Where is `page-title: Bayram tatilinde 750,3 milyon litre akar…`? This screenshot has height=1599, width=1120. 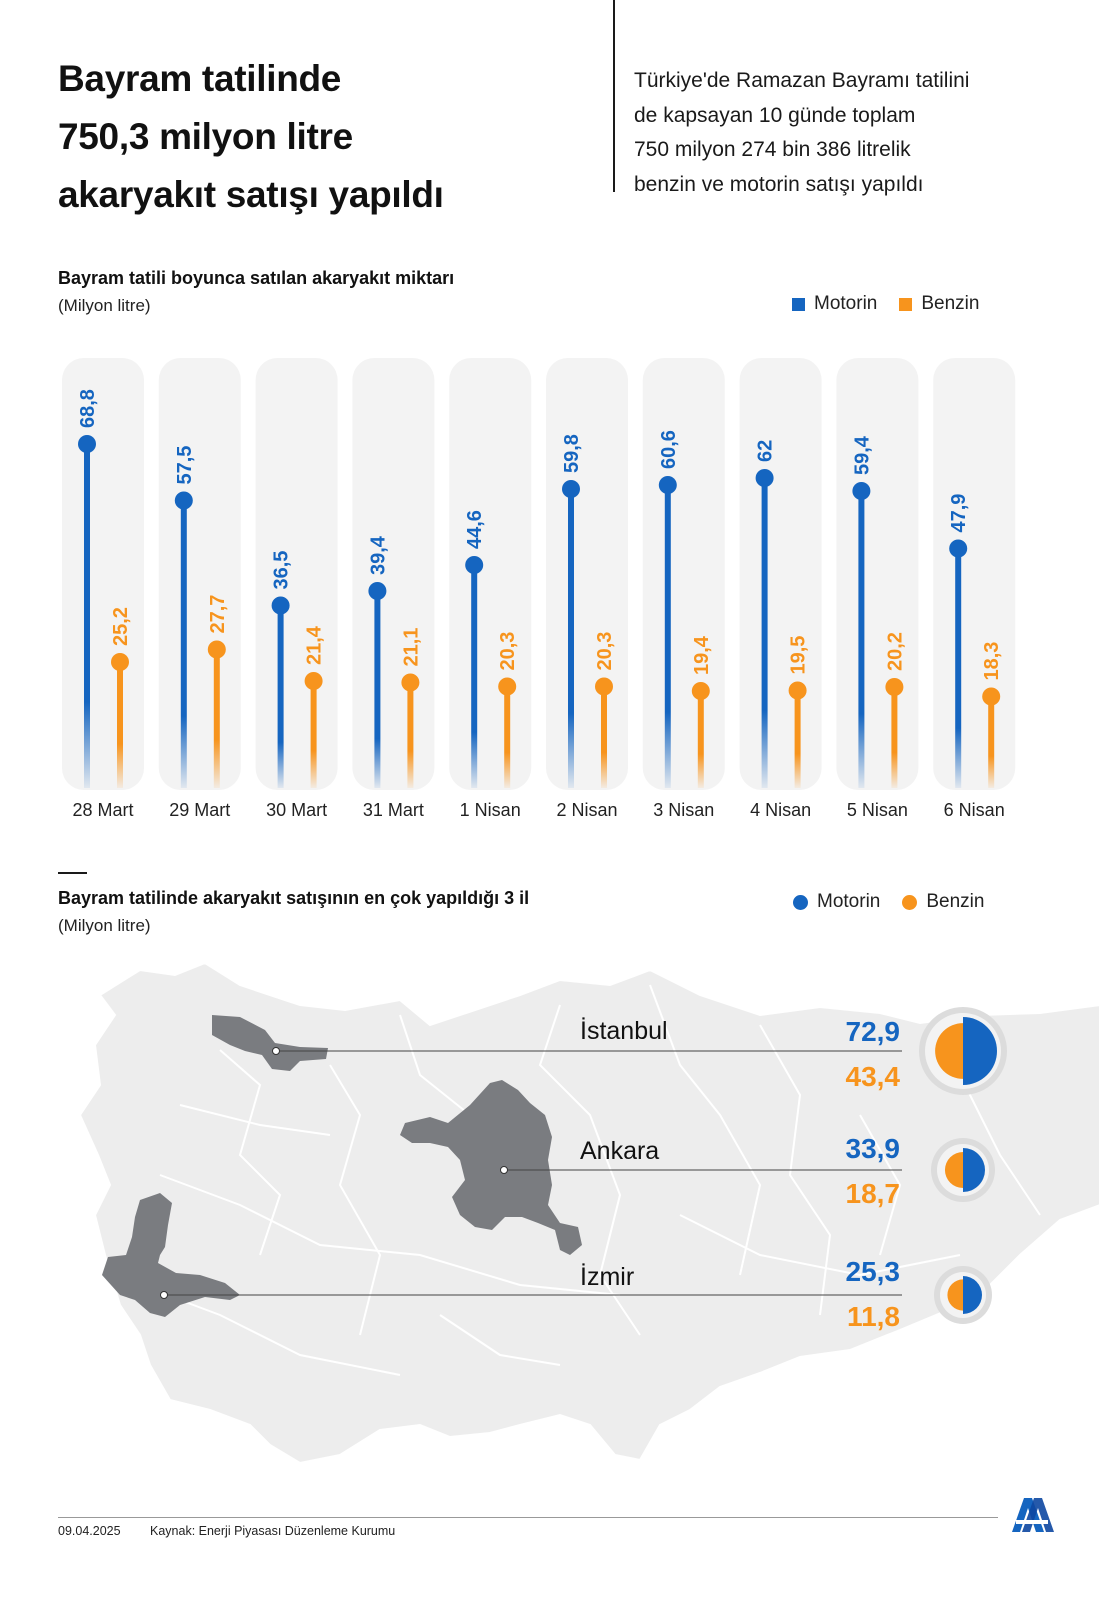 page-title: Bayram tatilinde 750,3 milyon litre akar… is located at coordinates (318, 137).